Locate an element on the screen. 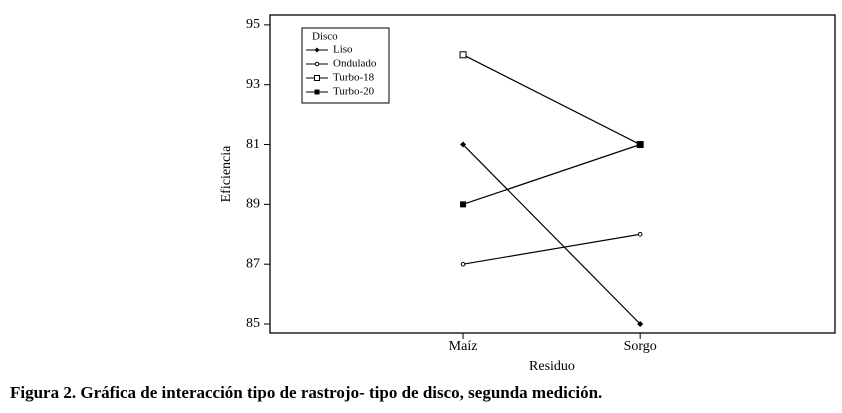  legend-title: Disco is located at coordinates (325, 37).